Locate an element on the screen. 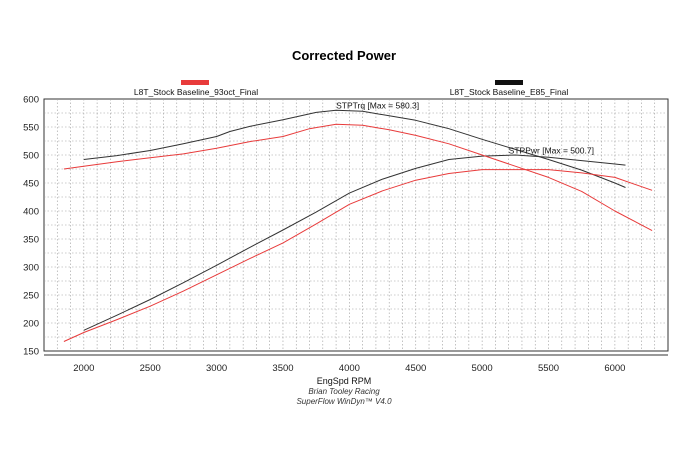 The width and height of the screenshot is (688, 459). footer-software: SuperFlow WinDyn™ V4.0 is located at coordinates (344, 401).